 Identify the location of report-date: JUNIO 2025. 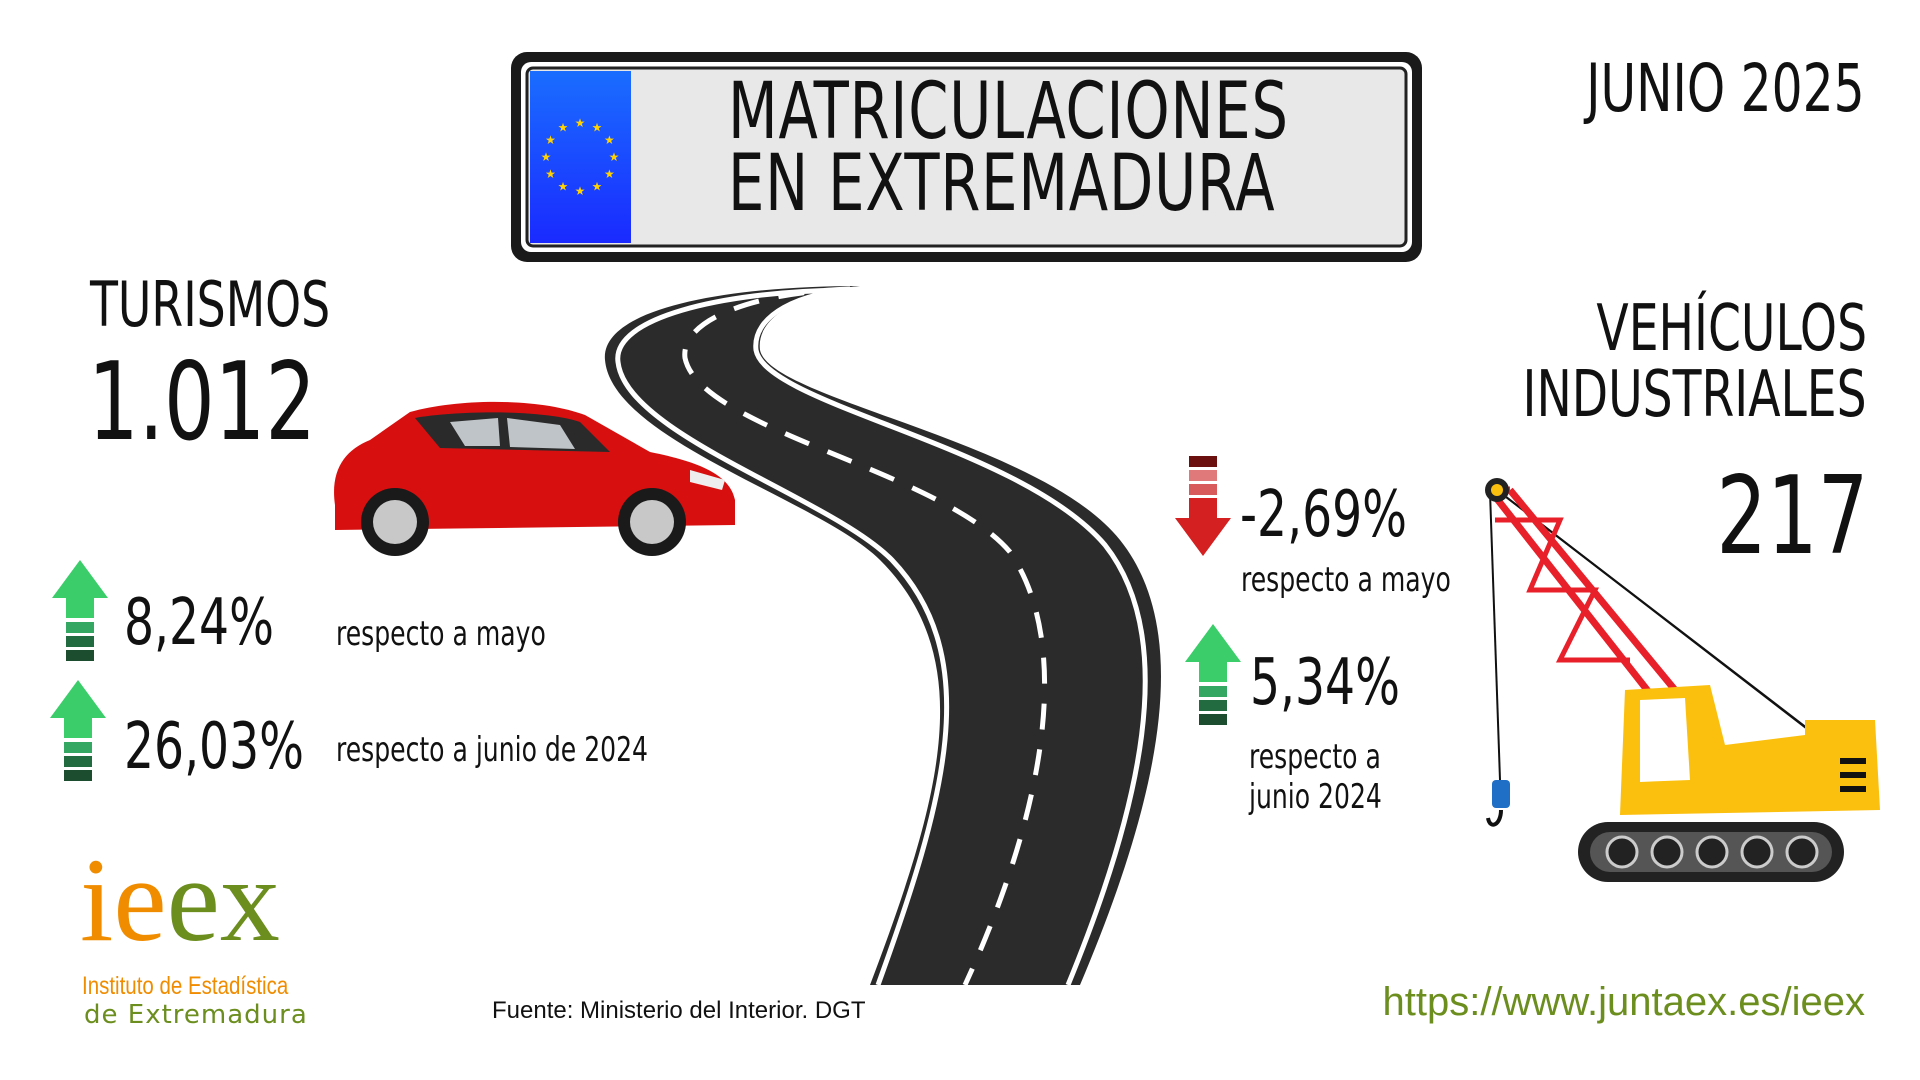
(1725, 88).